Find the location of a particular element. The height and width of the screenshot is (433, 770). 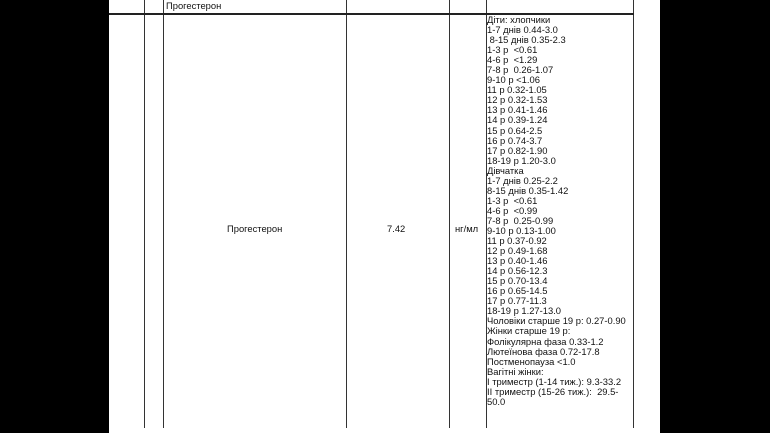

header-test-name: Прогестерон is located at coordinates (194, 5).